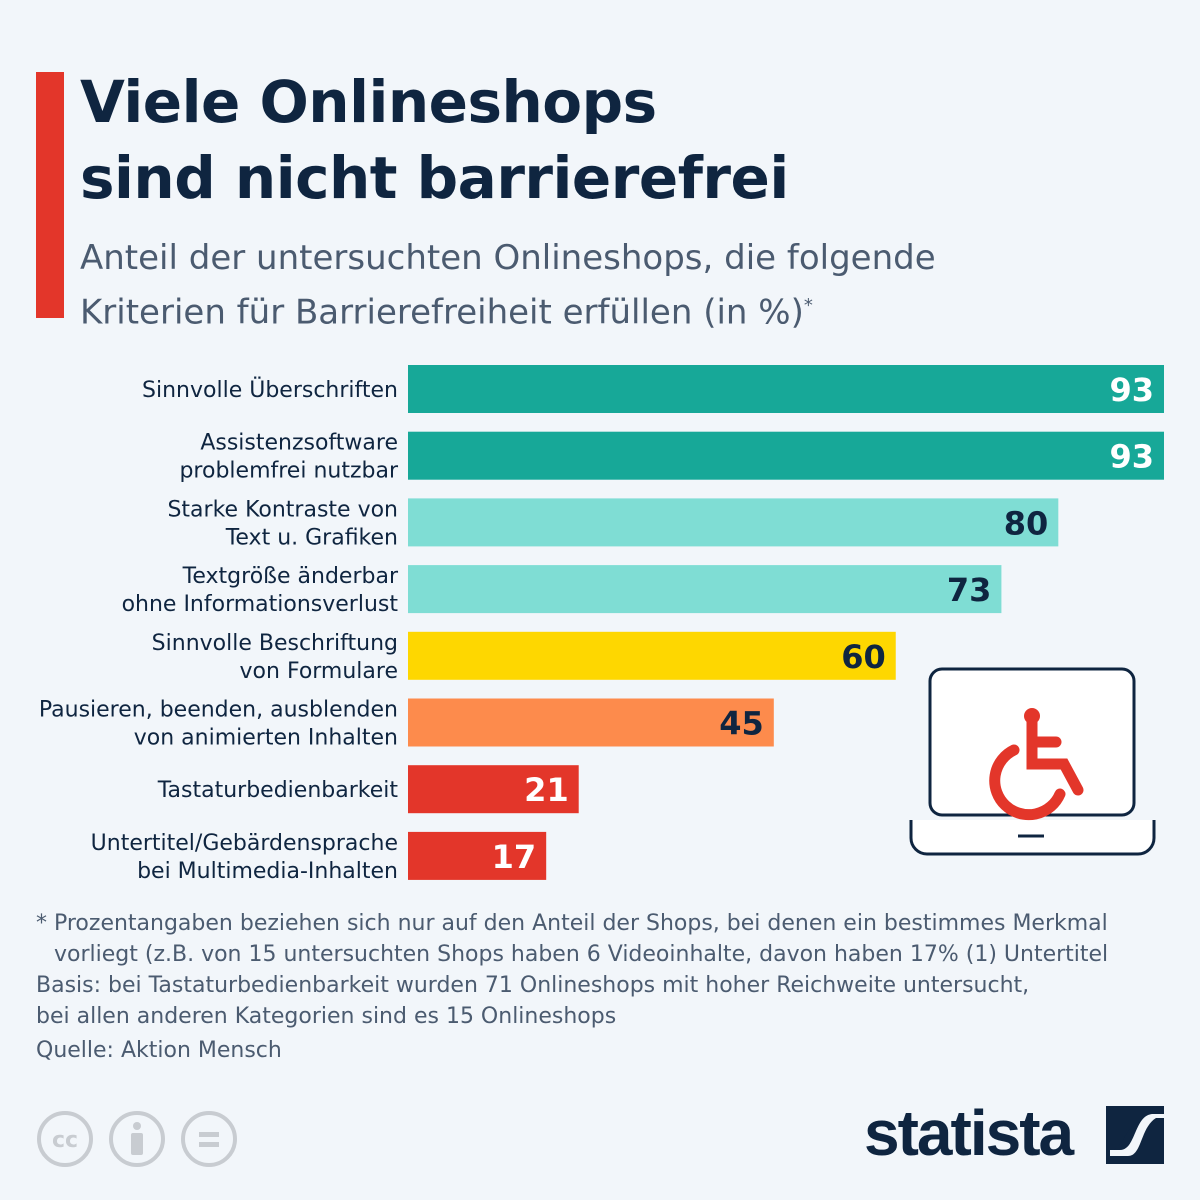 This screenshot has height=1200, width=1200. I want to click on source: Quelle: Aktion Mensch, so click(159, 1050).